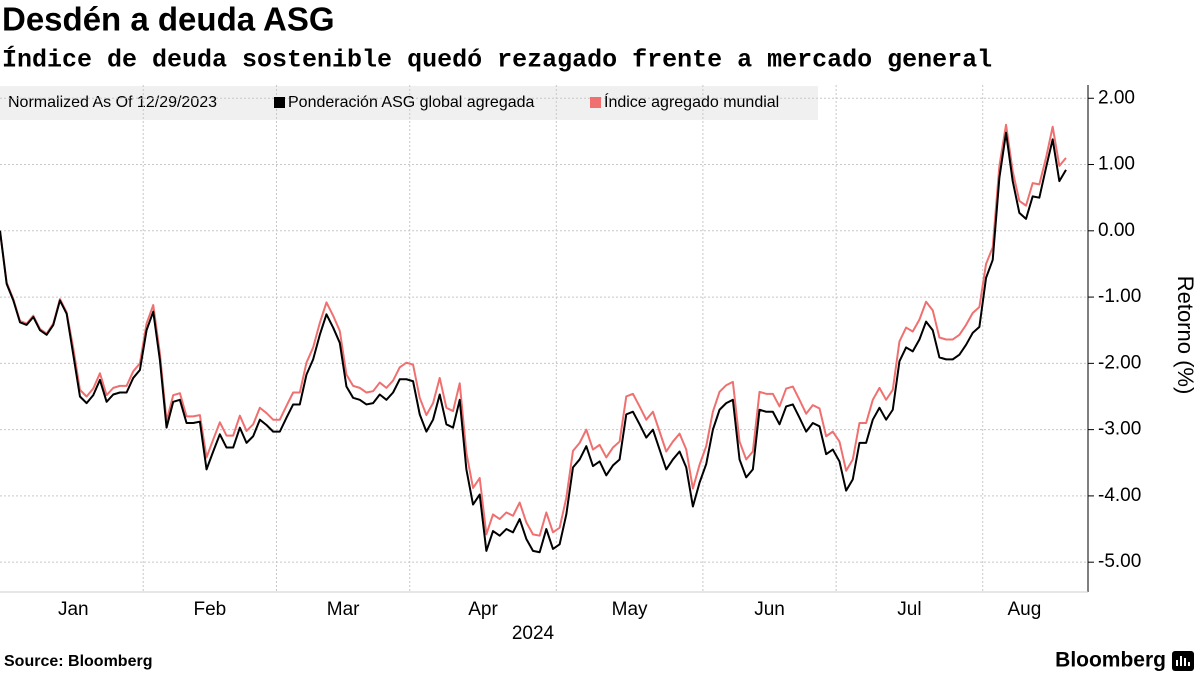 This screenshot has height=675, width=1200. What do you see at coordinates (691, 101) in the screenshot?
I see `legend-label: Índice agregado mundial` at bounding box center [691, 101].